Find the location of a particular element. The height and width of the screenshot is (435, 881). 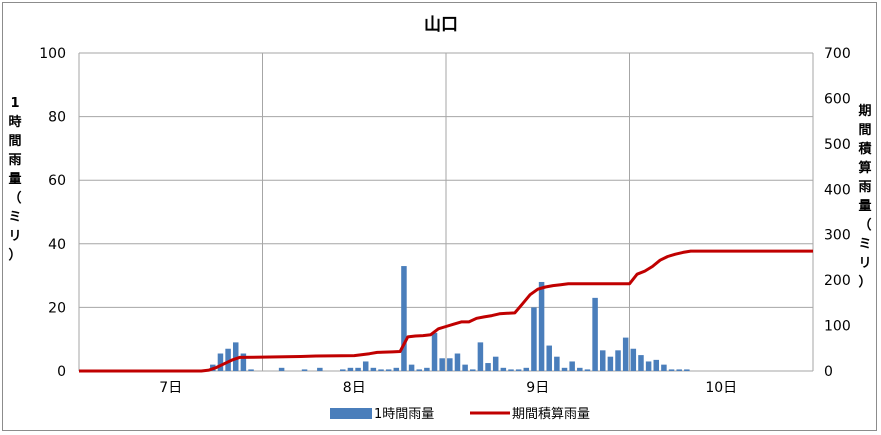

x-axis-categories: 7日 8日 9日 10日 is located at coordinates (448, 388).